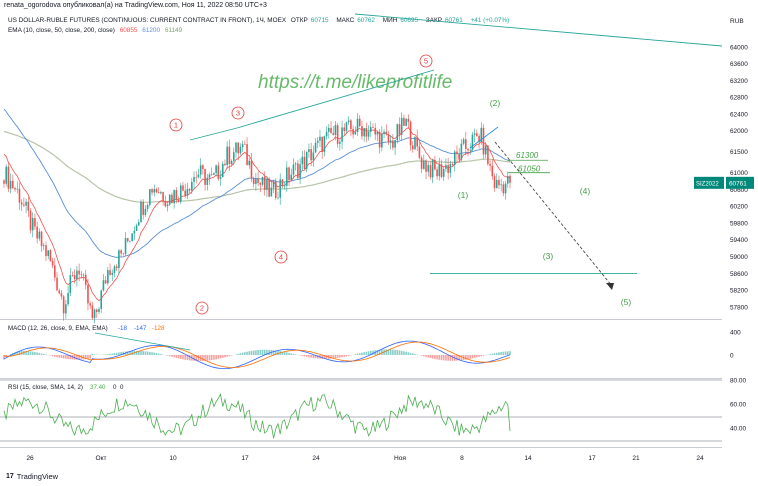 Image resolution: width=758 pixels, height=486 pixels. Describe the element at coordinates (739, 307) in the screenshot. I see `price-axis-tick: 57800` at that location.